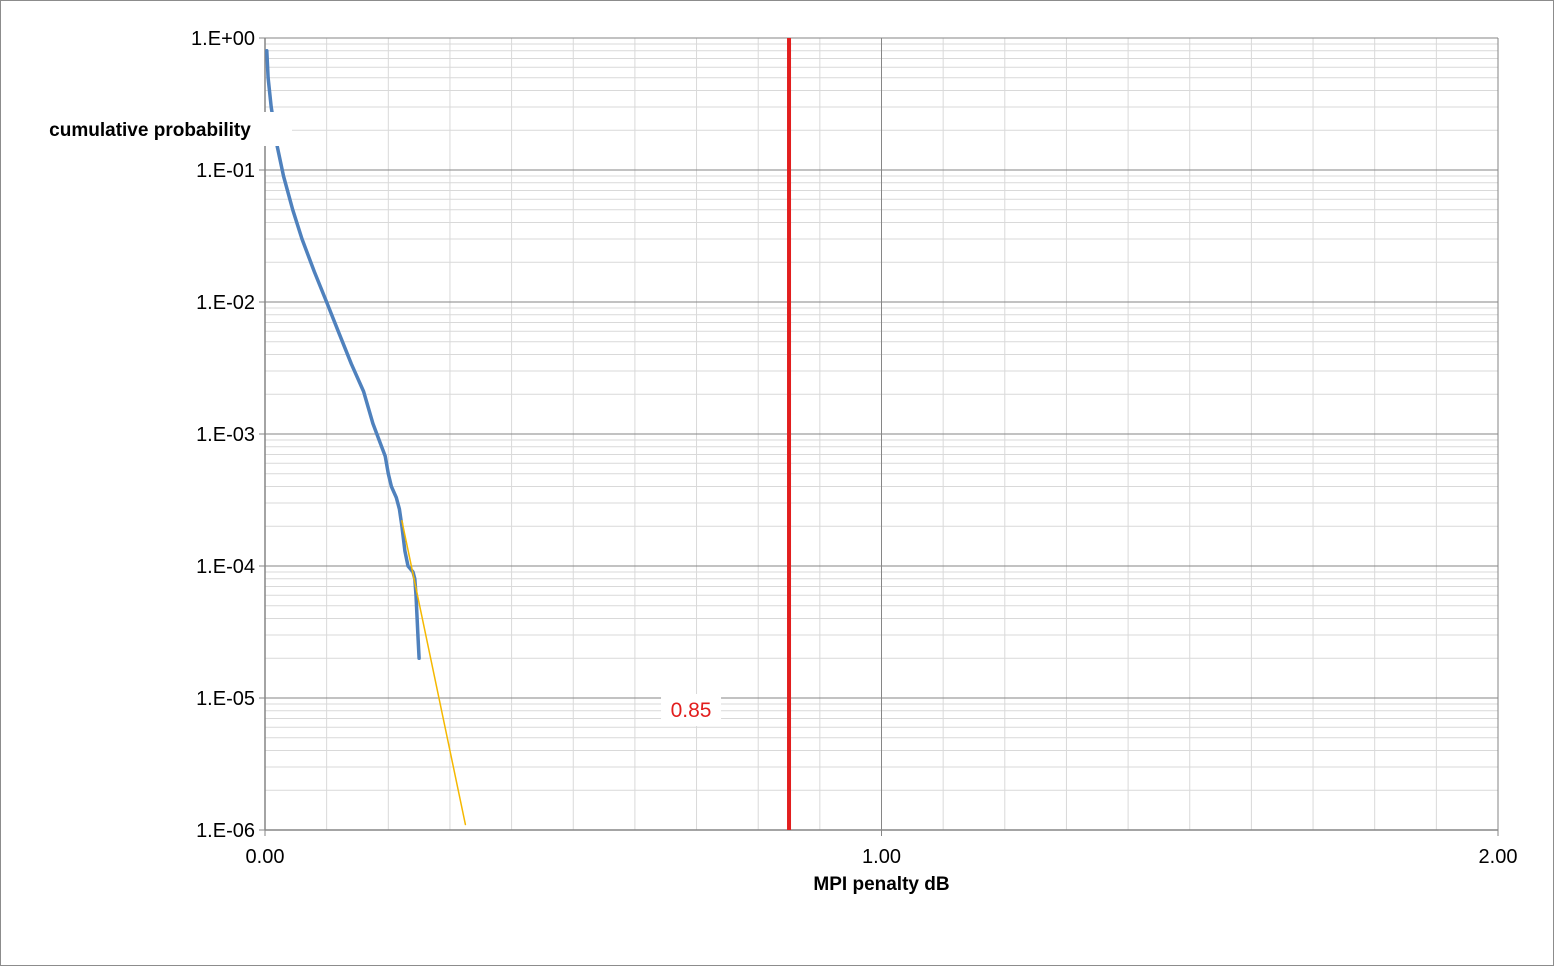  What do you see at coordinates (225, 831) in the screenshot?
I see `y-tick-label: 1.E-06` at bounding box center [225, 831].